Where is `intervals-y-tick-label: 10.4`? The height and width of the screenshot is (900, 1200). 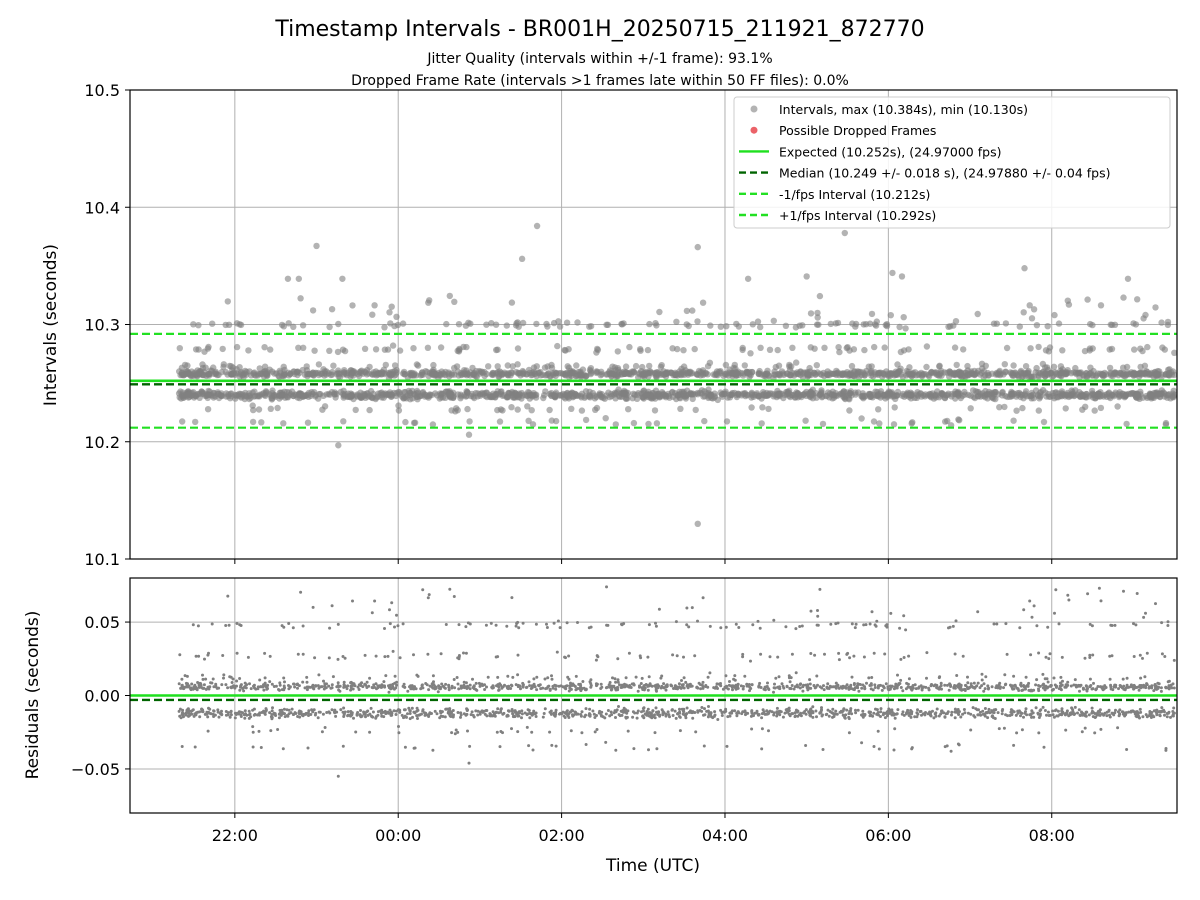 intervals-y-tick-label: 10.4 is located at coordinates (102, 207).